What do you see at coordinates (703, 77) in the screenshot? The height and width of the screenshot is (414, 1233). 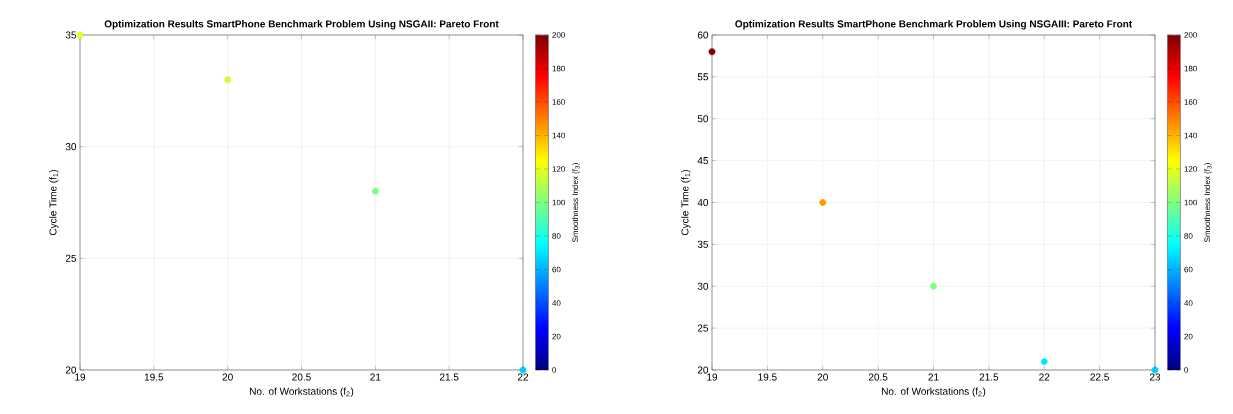 I see `y-tick-label: 55` at bounding box center [703, 77].